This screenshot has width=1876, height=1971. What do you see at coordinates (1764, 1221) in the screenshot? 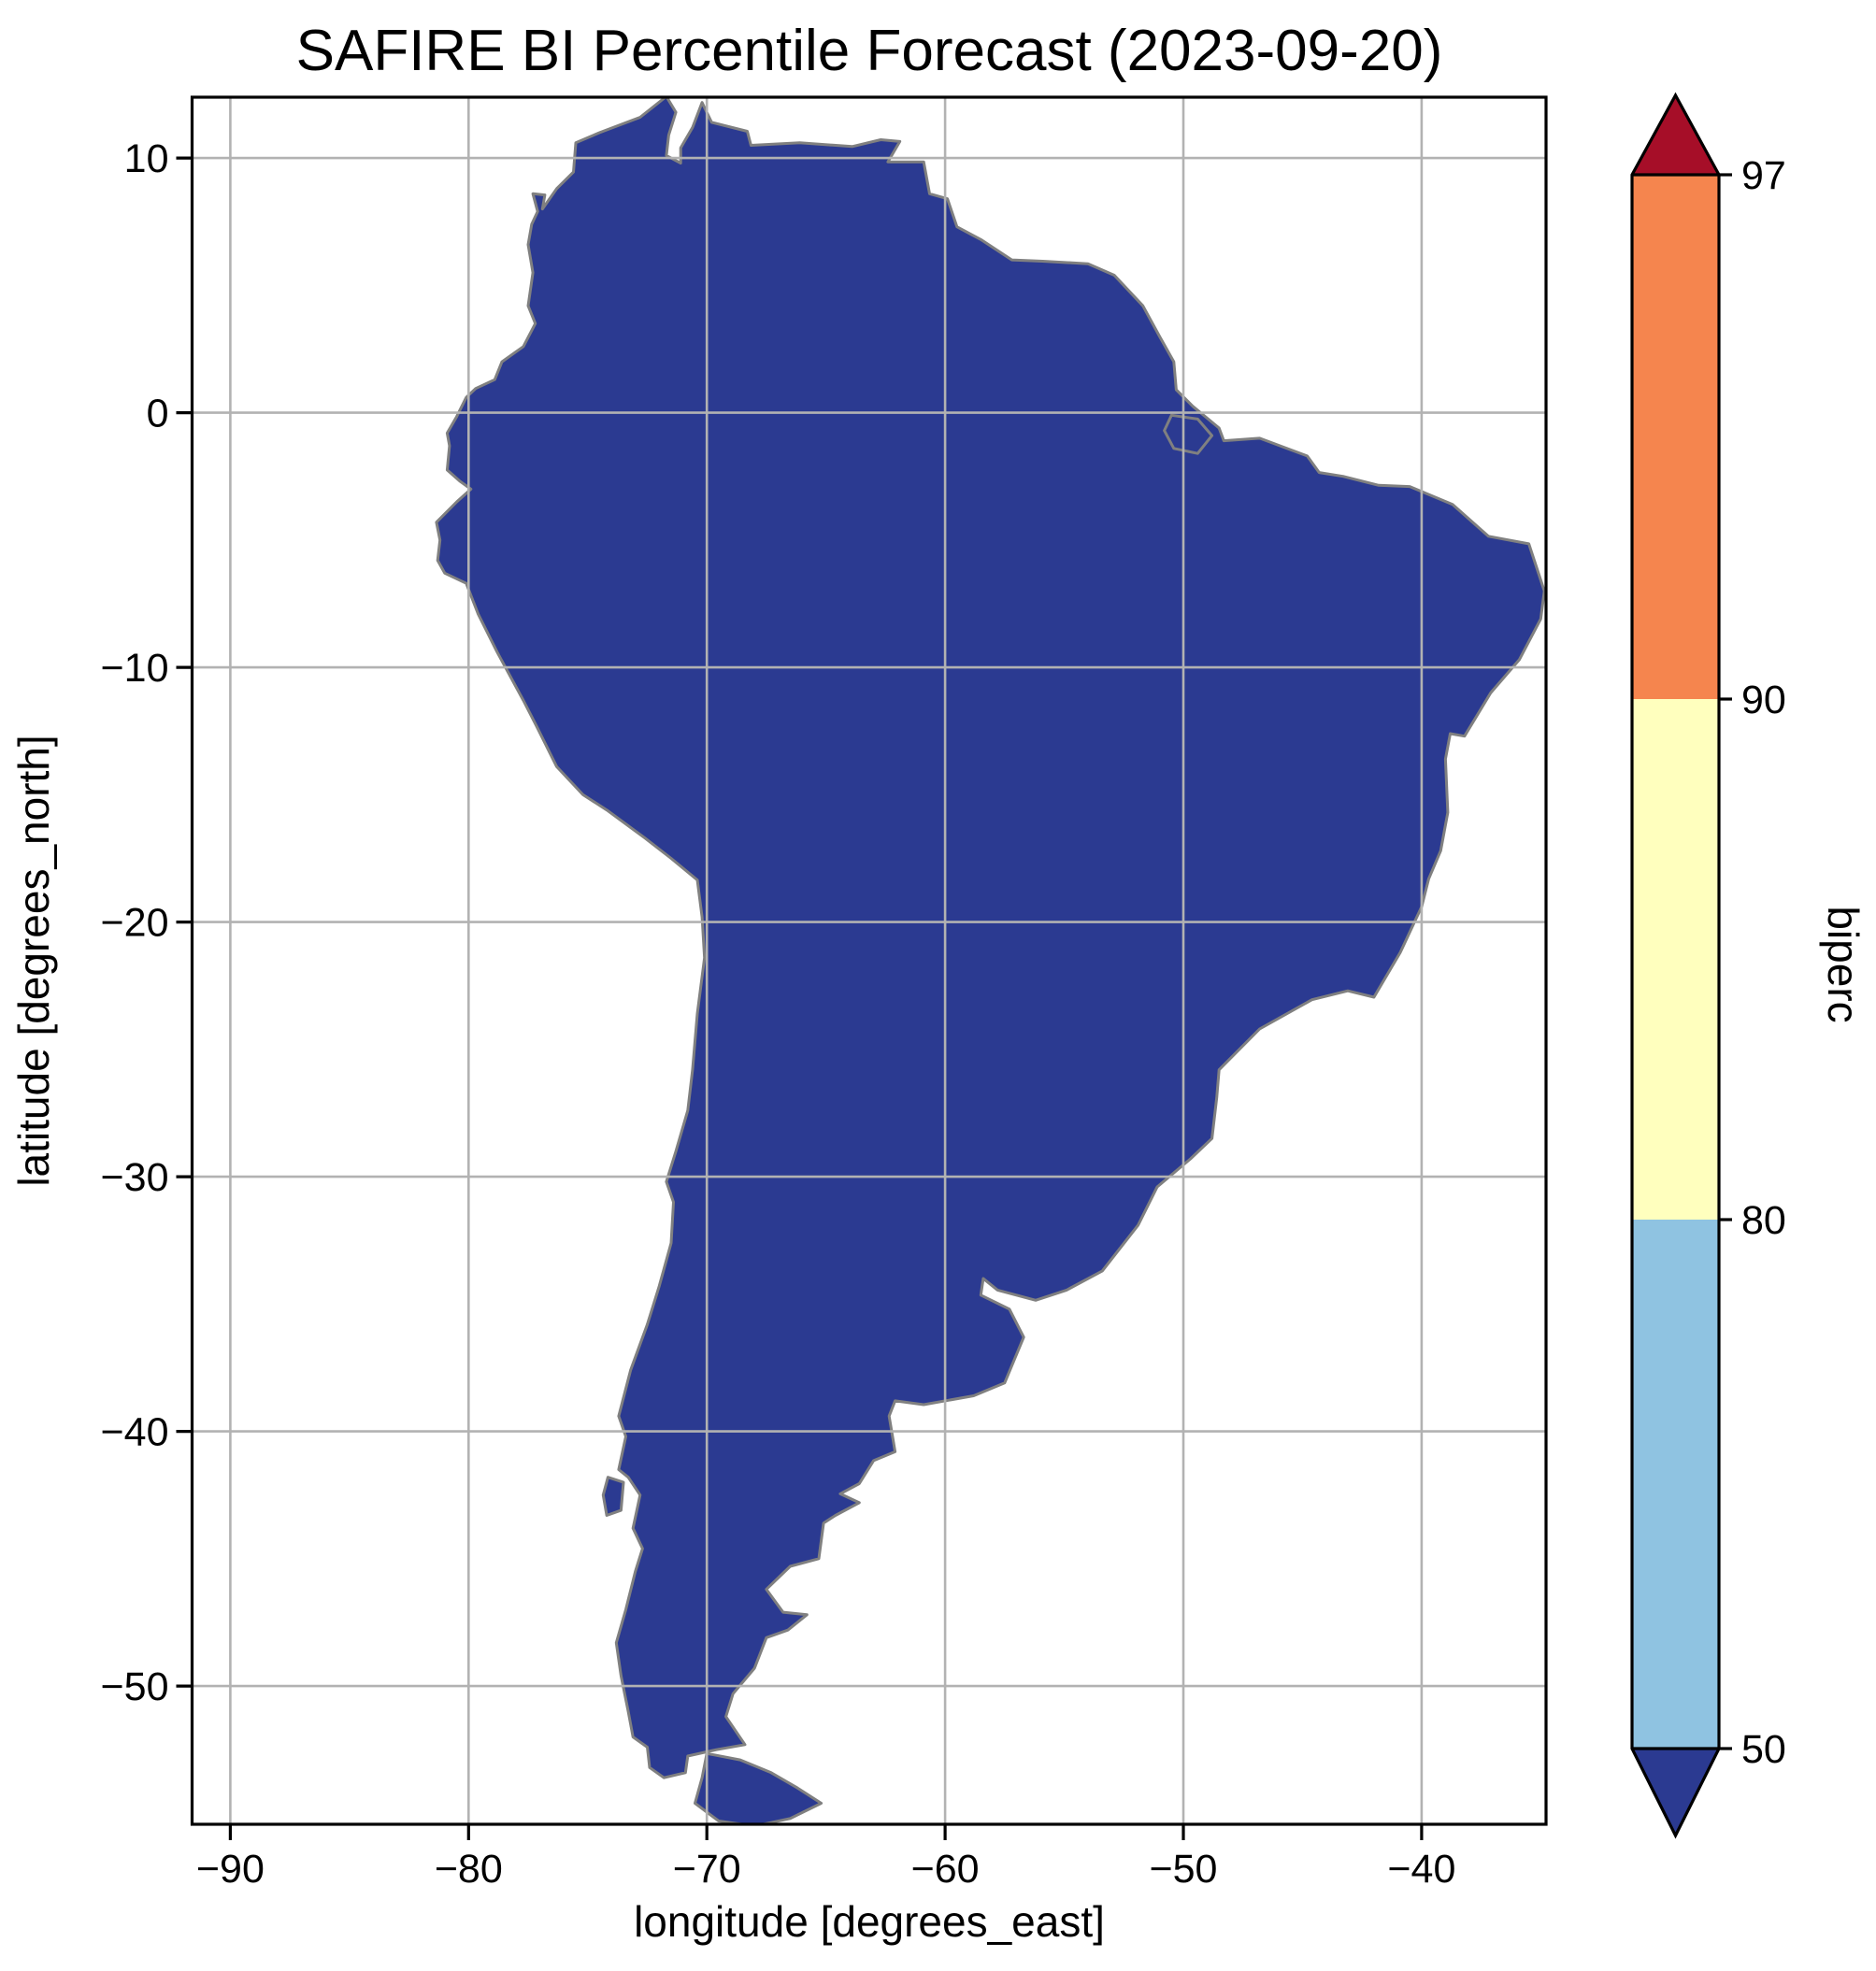
I see `svg-text: 80` at bounding box center [1764, 1221].